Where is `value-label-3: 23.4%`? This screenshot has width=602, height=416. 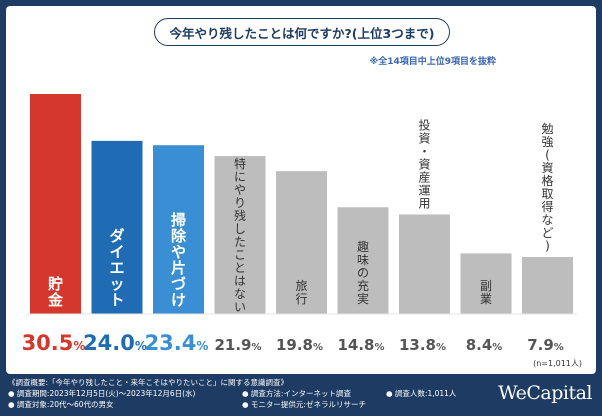 value-label-3: 23.4% is located at coordinates (177, 343).